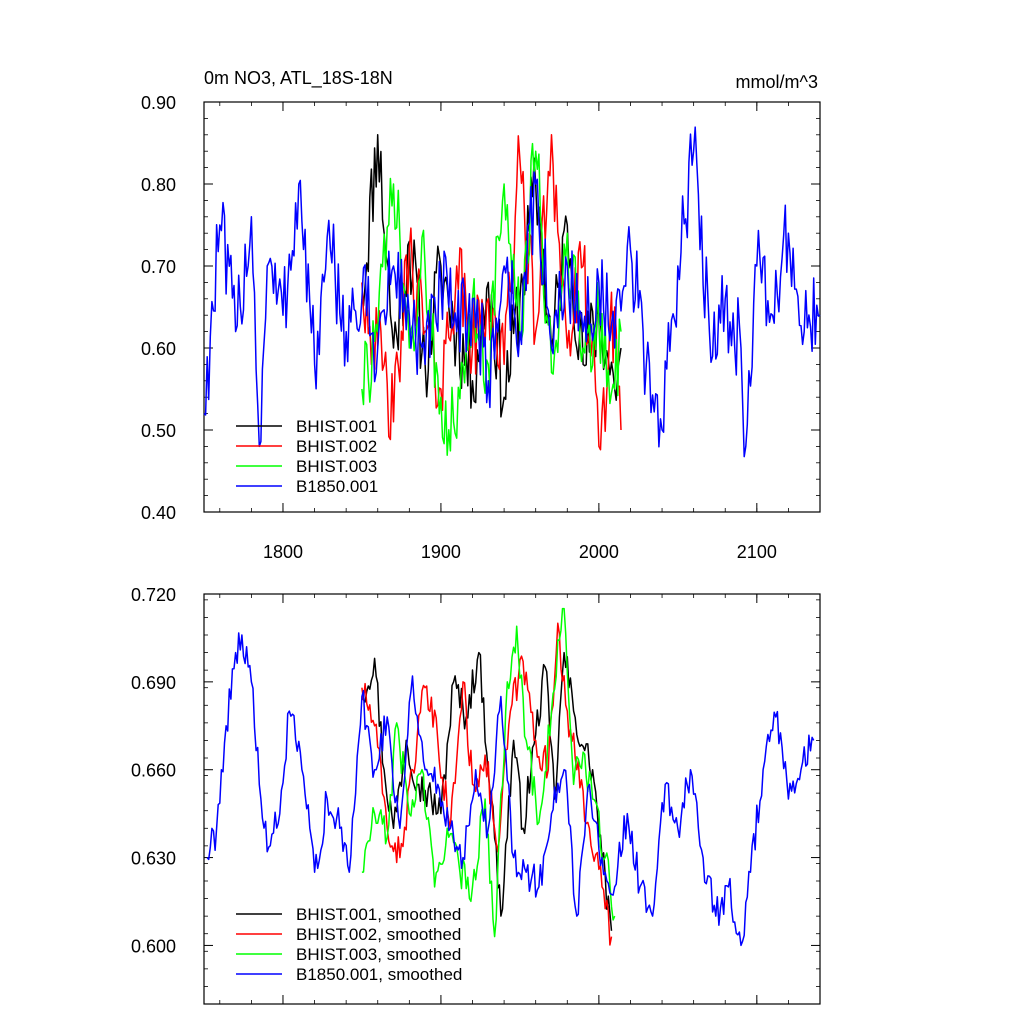  What do you see at coordinates (153, 683) in the screenshot?
I see `y-tick-label: 0.690` at bounding box center [153, 683].